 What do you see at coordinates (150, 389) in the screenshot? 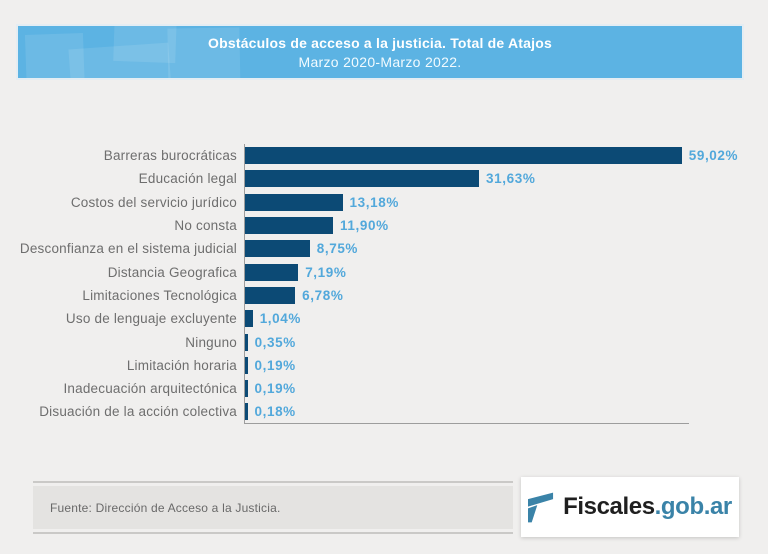
I see `category-label: Inadecuación arquitectónica` at bounding box center [150, 389].